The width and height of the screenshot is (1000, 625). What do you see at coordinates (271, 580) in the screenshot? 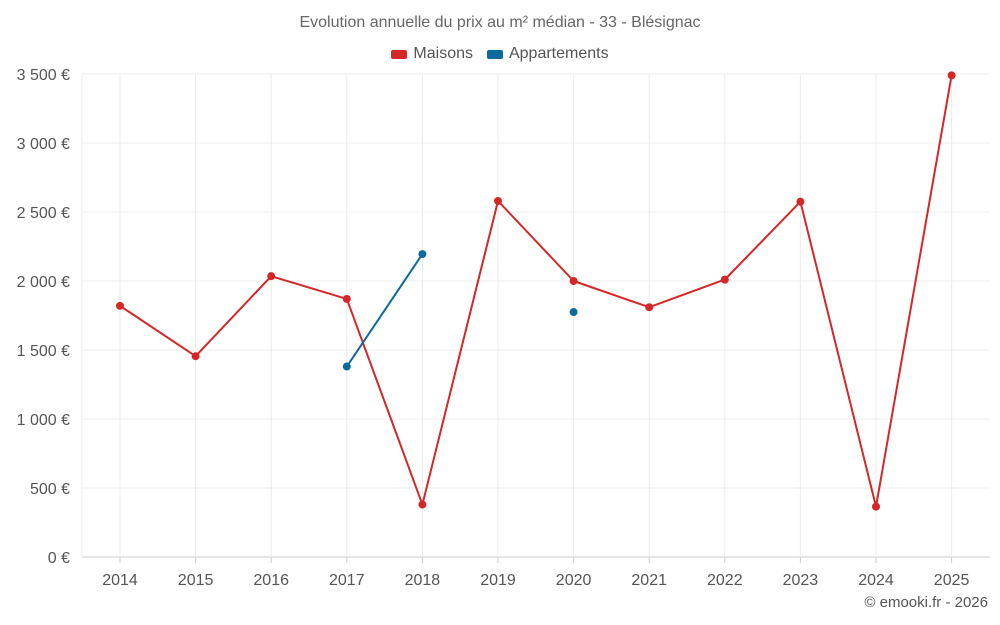
I see `x-tick-label: 2016` at bounding box center [271, 580].